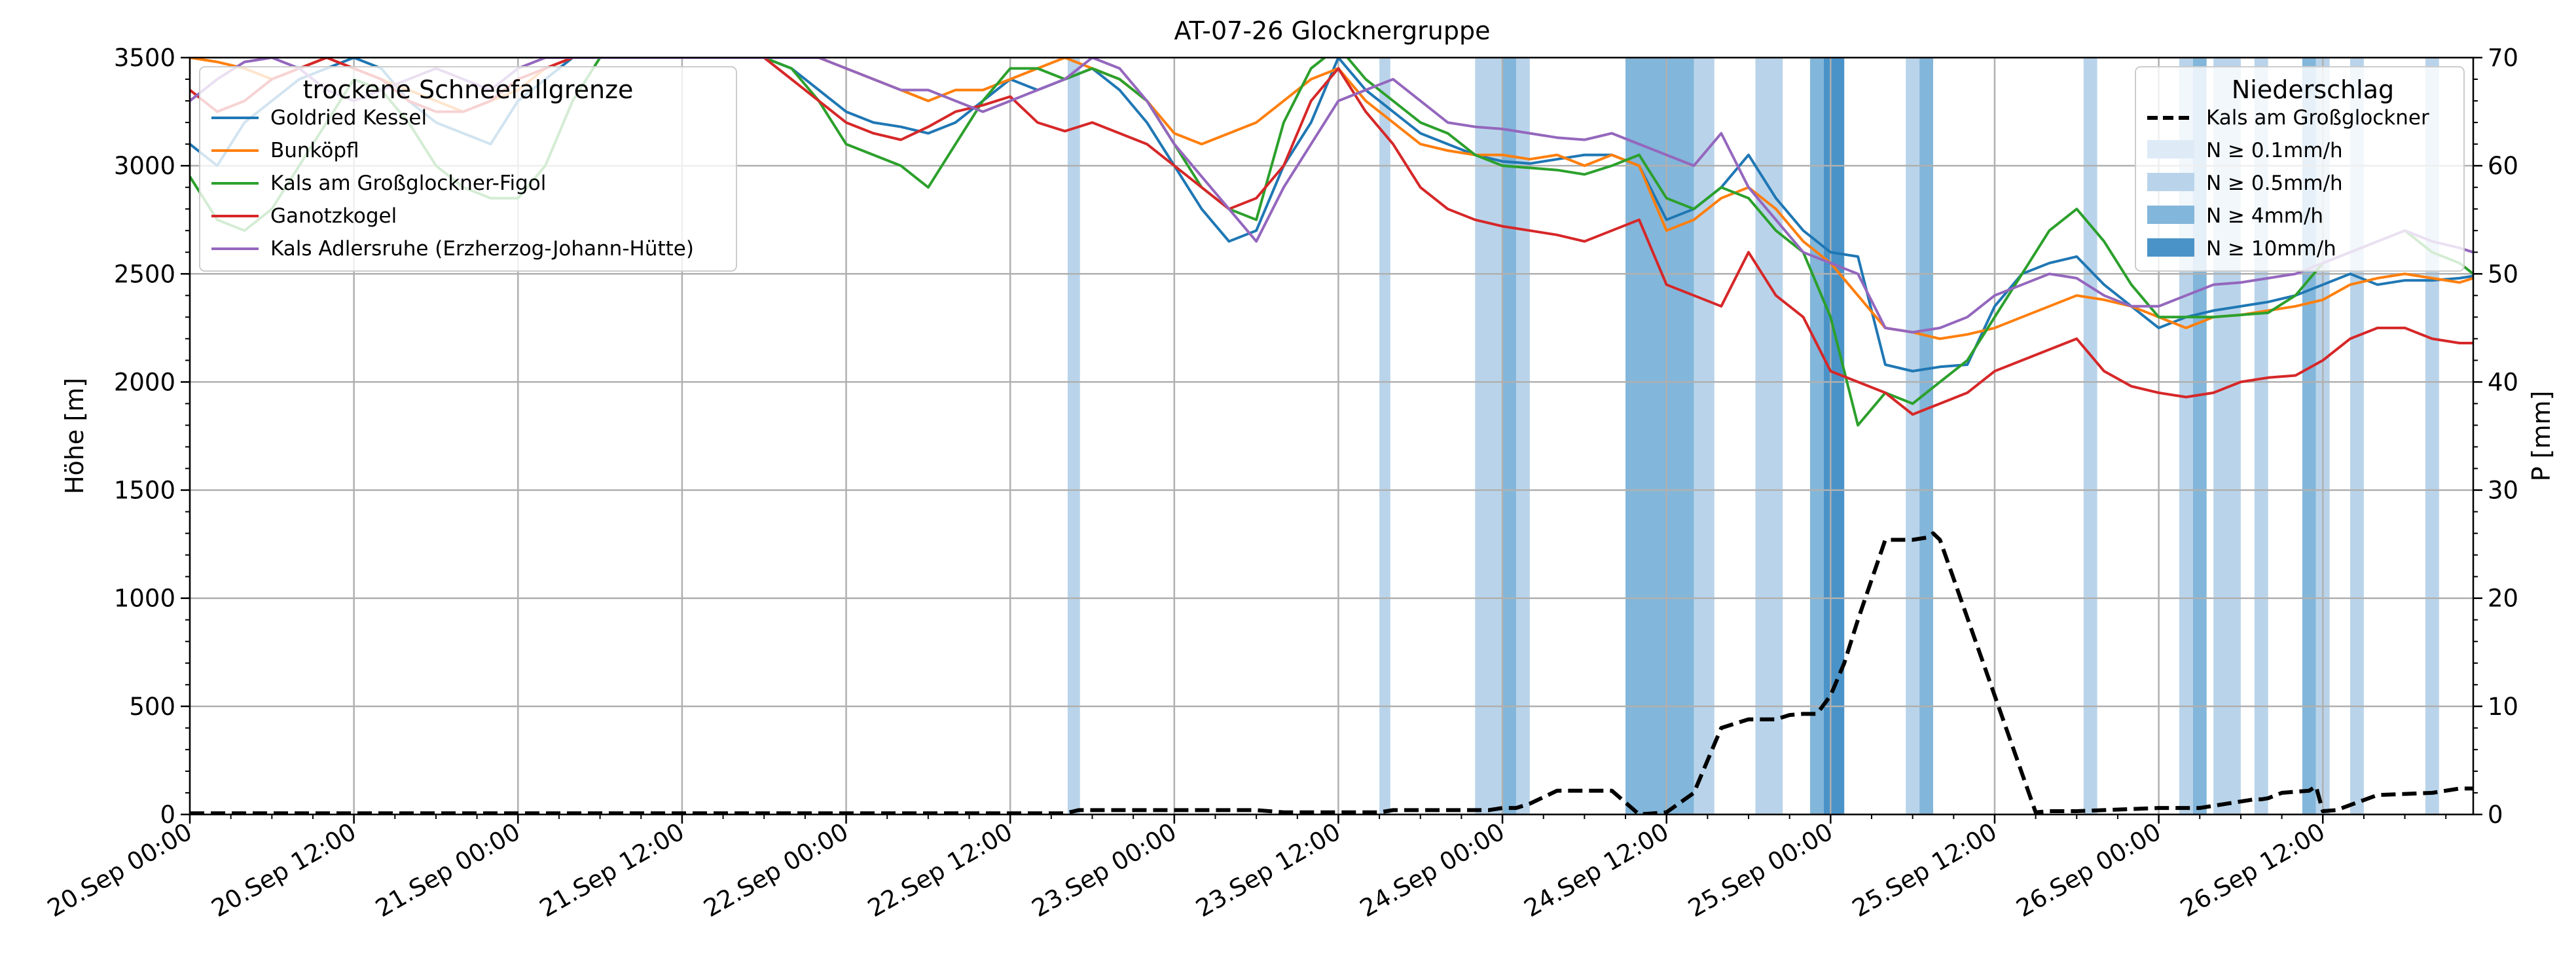 Image resolution: width=2576 pixels, height=967 pixels. Describe the element at coordinates (2274, 183) in the screenshot. I see `legend-entry-label: N ≥ 0.5mm/h` at that location.